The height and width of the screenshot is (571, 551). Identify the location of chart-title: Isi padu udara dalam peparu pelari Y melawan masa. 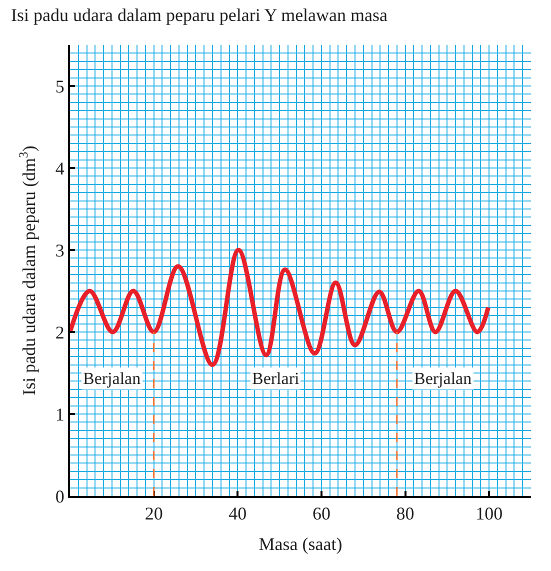
(199, 15).